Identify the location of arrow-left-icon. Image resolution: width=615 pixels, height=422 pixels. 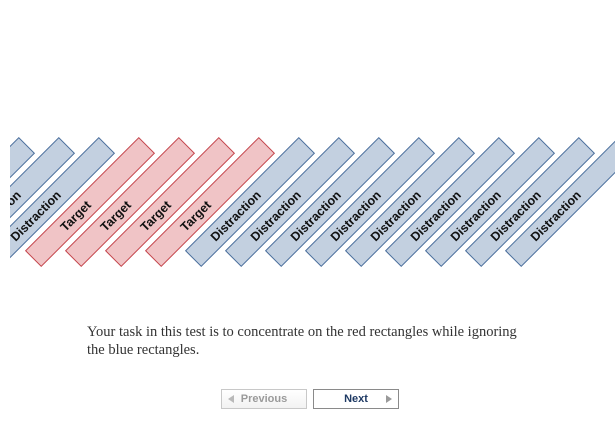
(231, 399).